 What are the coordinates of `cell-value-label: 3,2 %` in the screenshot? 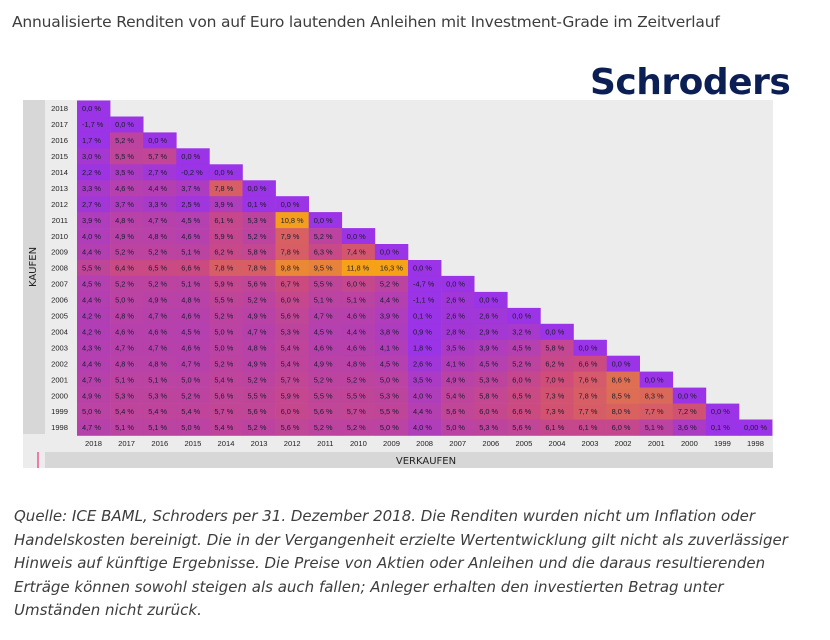 It's located at (521, 332).